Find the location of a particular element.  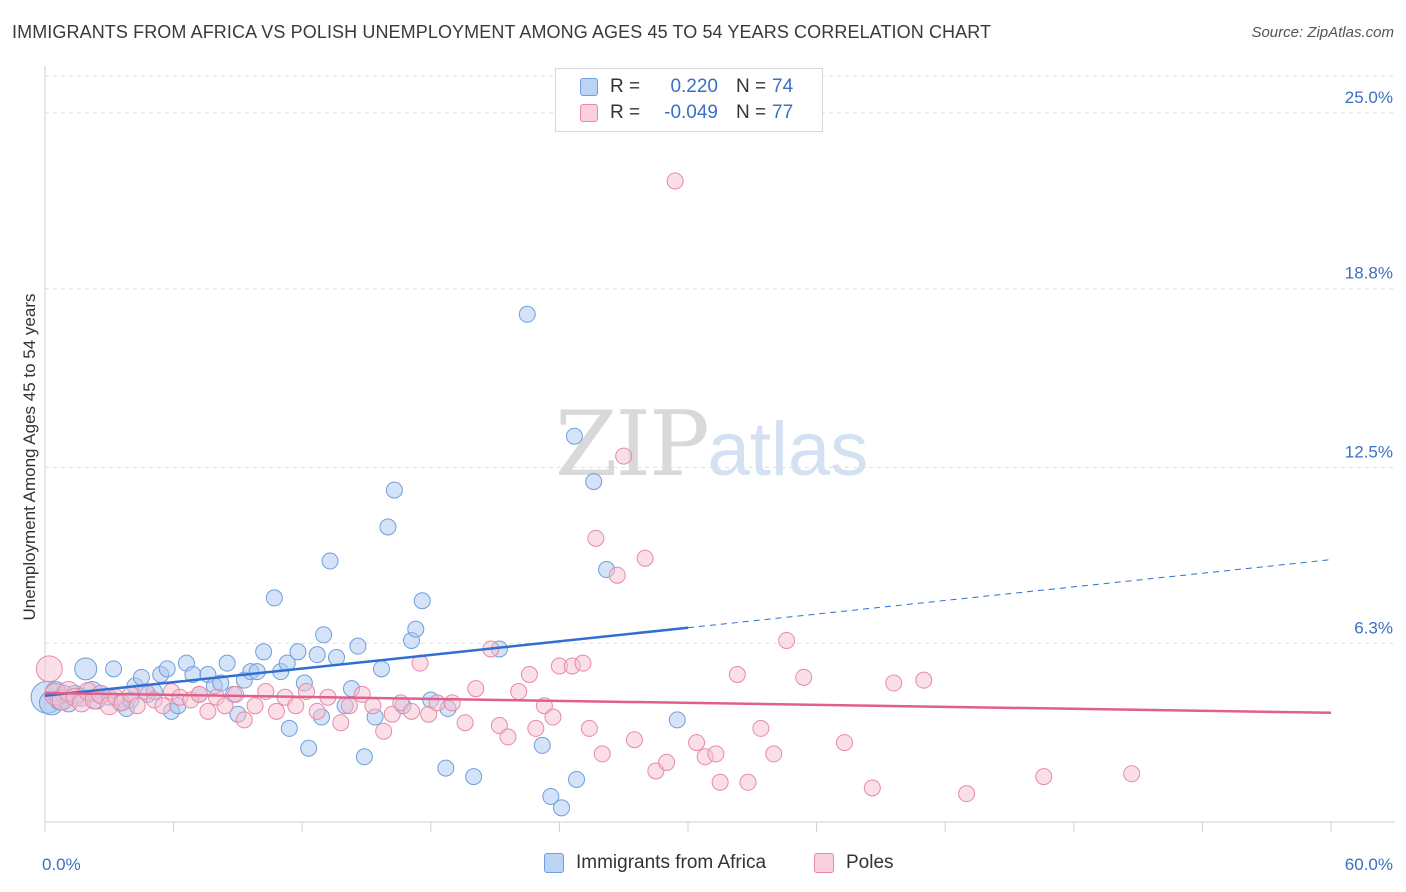

legend-r-value: -0.049 is located at coordinates (691, 112).